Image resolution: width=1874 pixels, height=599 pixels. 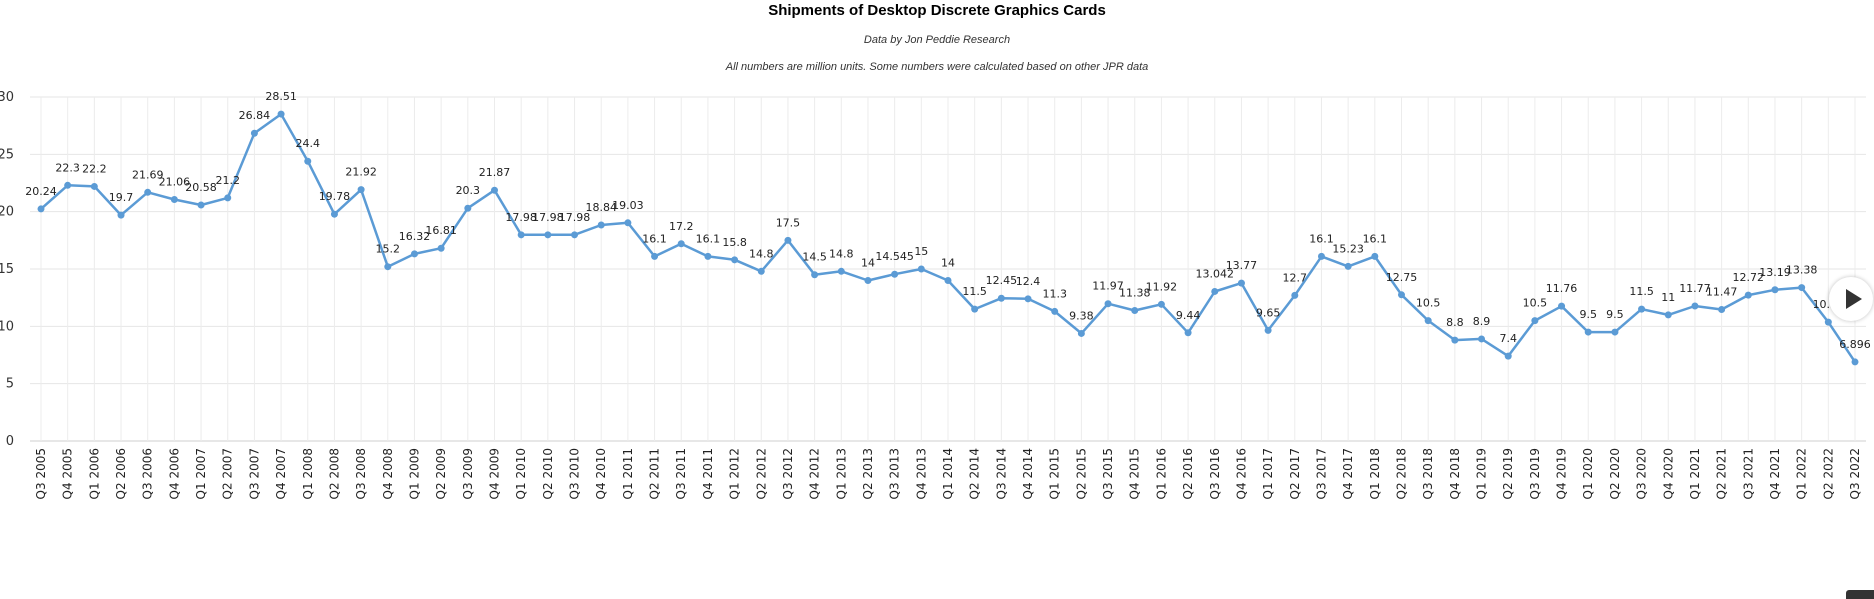 What do you see at coordinates (1775, 473) in the screenshot?
I see `x-tick-label: Q4 2021` at bounding box center [1775, 473].